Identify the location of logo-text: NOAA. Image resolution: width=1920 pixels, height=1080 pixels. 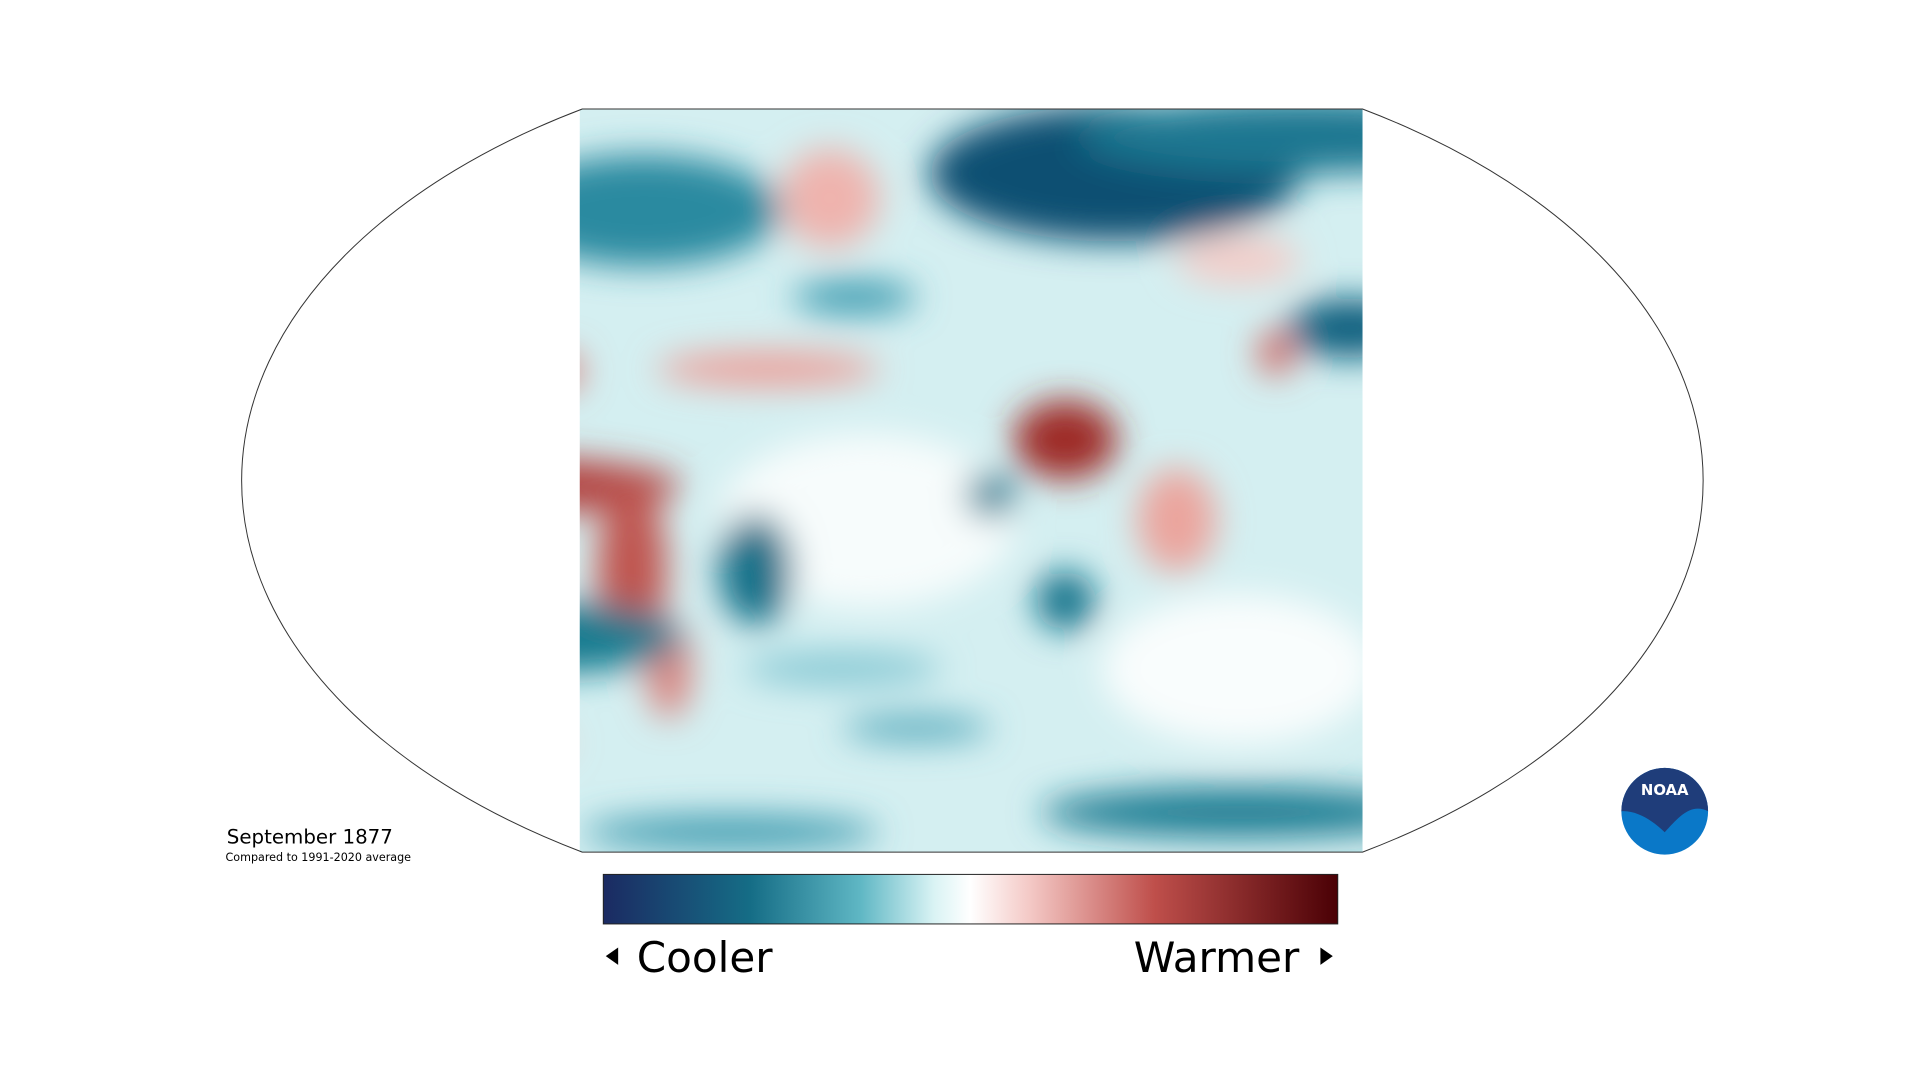
(1665, 790).